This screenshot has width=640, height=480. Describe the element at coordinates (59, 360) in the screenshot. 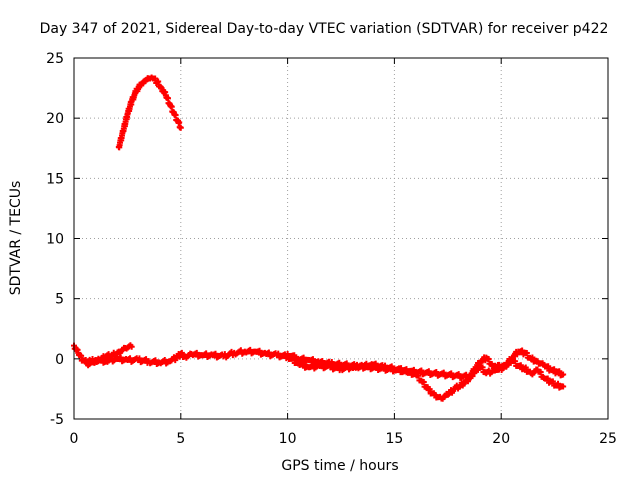

I see `y-tick-label: 0` at that location.